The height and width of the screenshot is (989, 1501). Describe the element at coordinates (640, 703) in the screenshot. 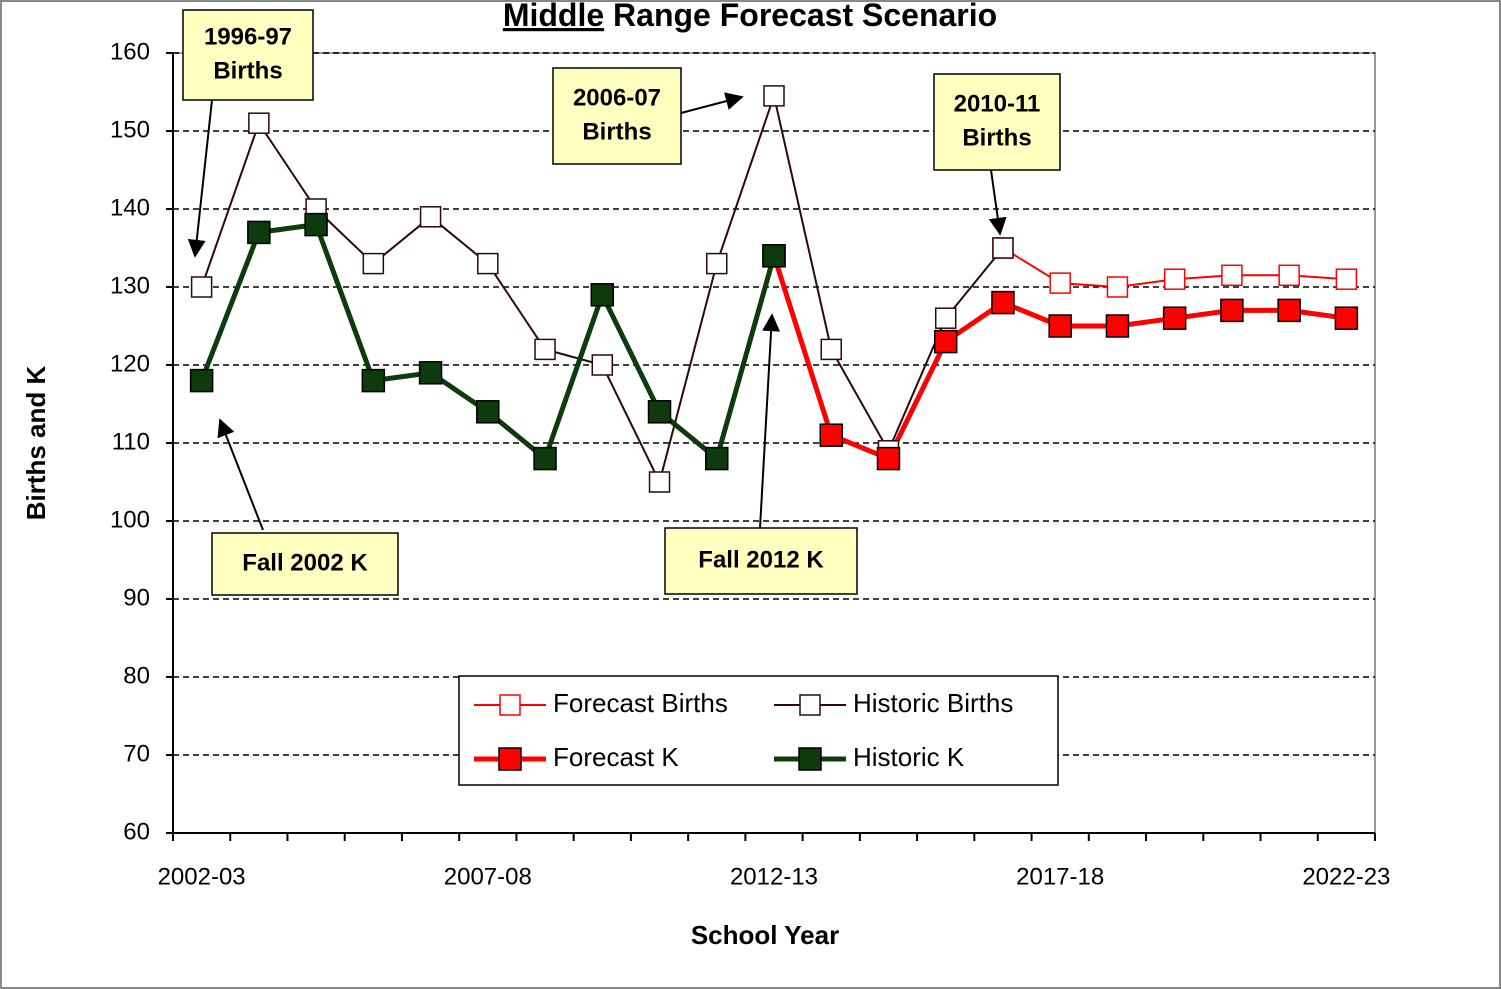

I see `legend-label: Forecast Births` at that location.